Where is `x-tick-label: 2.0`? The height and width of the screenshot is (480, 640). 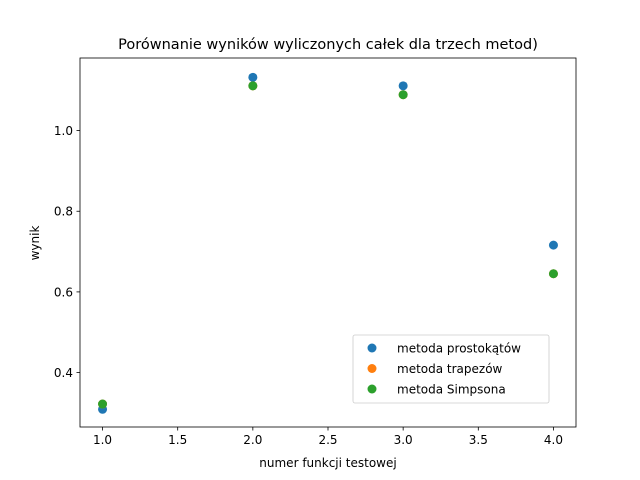
x-tick-label: 2.0 is located at coordinates (252, 440).